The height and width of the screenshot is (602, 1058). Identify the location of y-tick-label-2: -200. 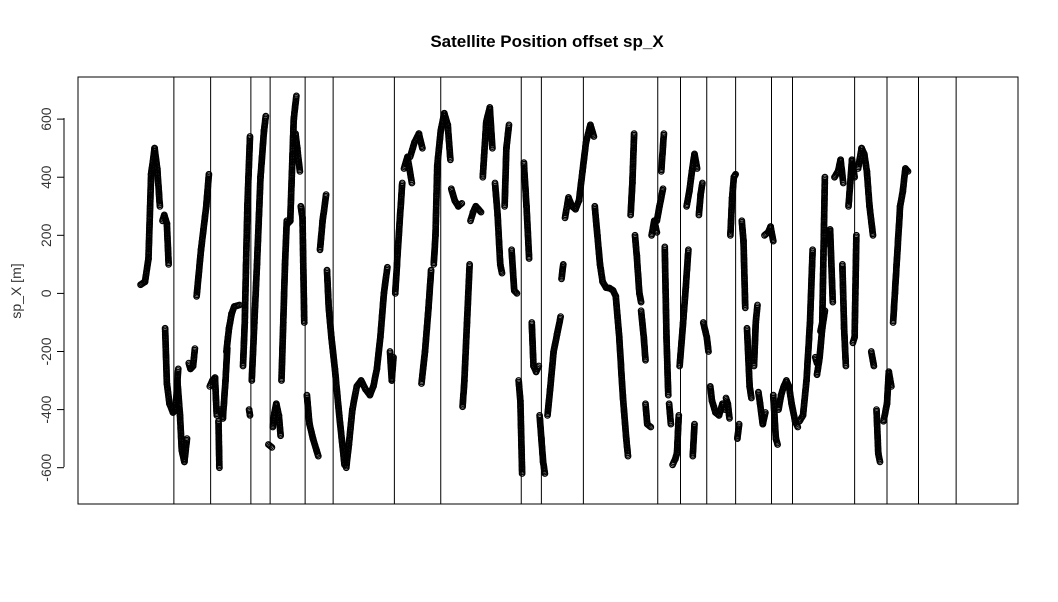
(46, 351).